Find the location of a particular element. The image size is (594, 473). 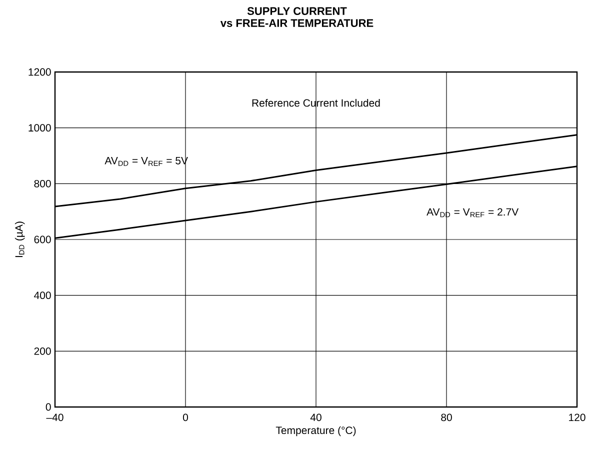

y-tick-label: 1200 is located at coordinates (39, 72).